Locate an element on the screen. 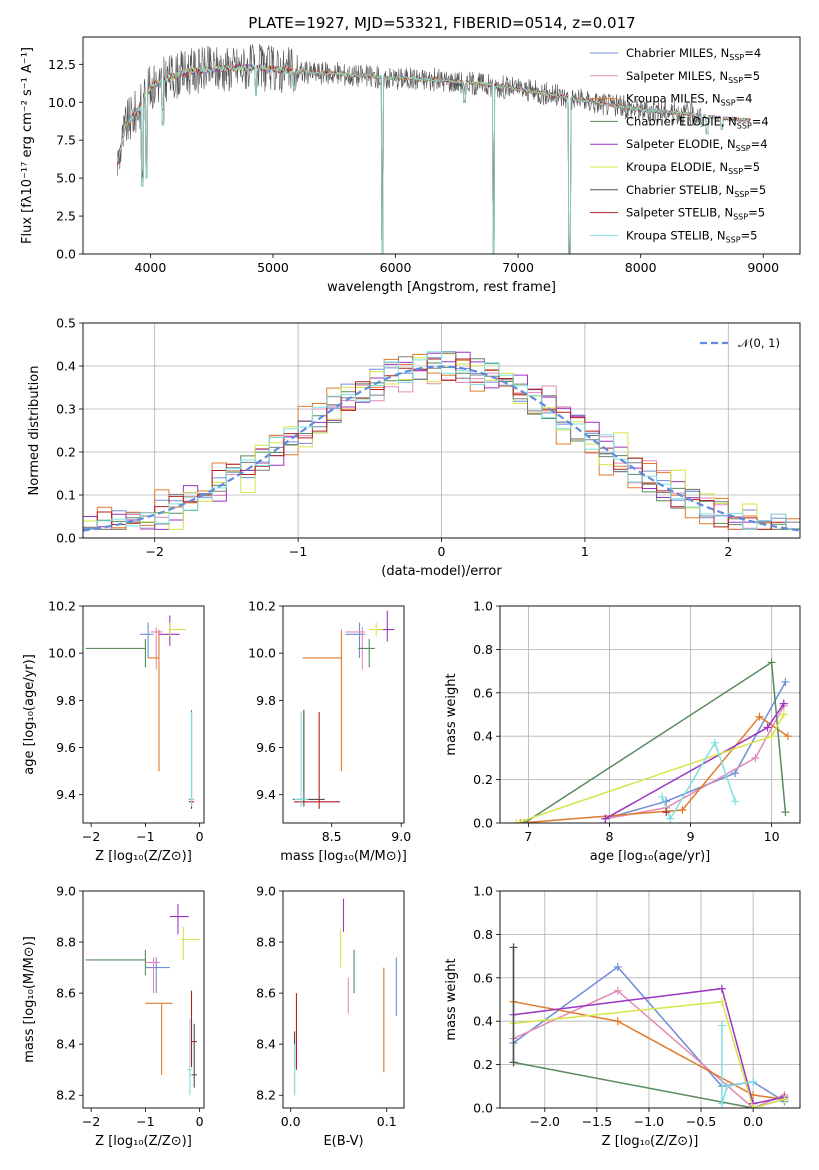 This screenshot has height=1170, width=819. x-axis-label: Z [log₁₀(Z/Z⊙)] is located at coordinates (143, 856).